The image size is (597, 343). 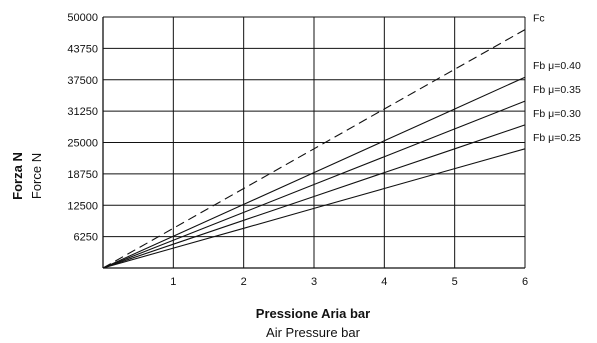 What do you see at coordinates (82, 175) in the screenshot?
I see `y-tick-label: 18750` at bounding box center [82, 175].